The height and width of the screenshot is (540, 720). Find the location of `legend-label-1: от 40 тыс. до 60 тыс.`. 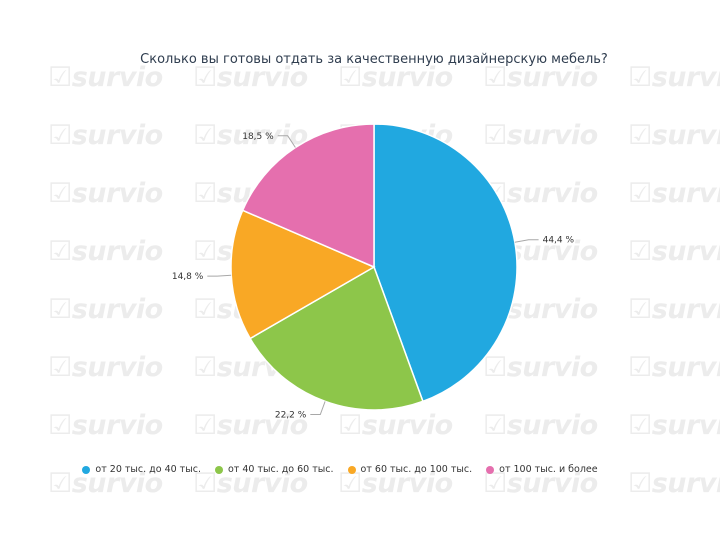

legend-label-1: от 40 тыс. до 60 тыс. is located at coordinates (280, 469).